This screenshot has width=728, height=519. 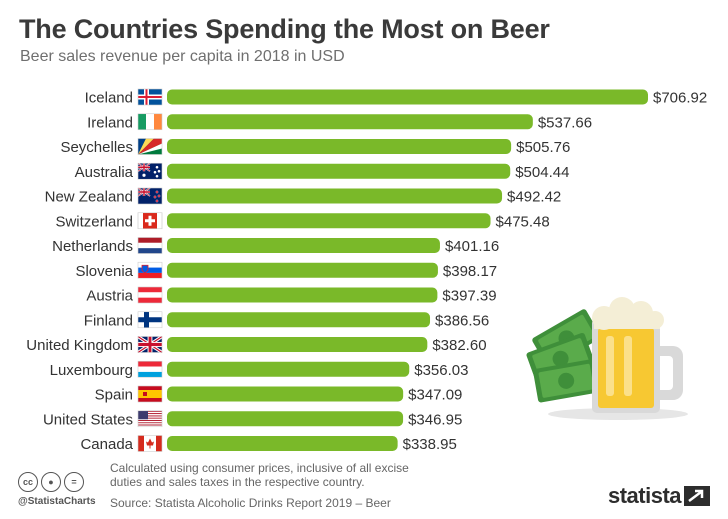 I want to click on bar-row: Seychelles $505.76, so click(x=315, y=147).